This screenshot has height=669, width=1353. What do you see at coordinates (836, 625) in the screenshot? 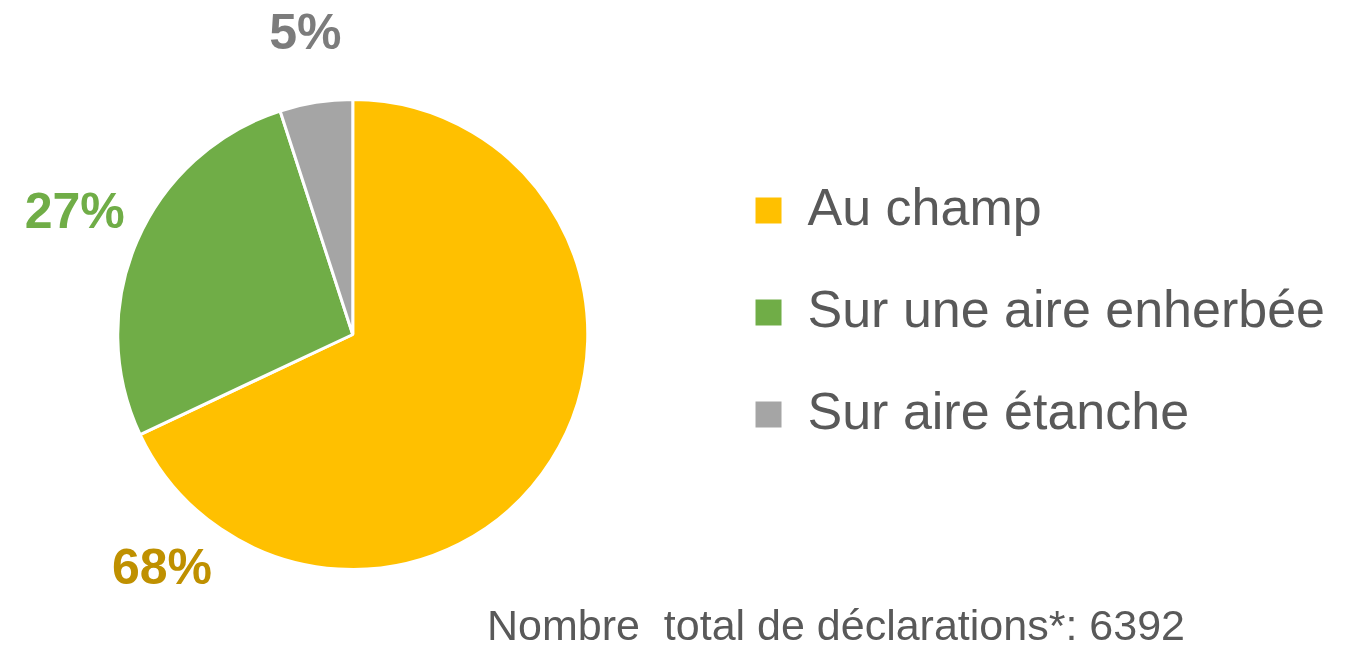
I see `text: Nombre total de déclarations*: 6392` at bounding box center [836, 625].